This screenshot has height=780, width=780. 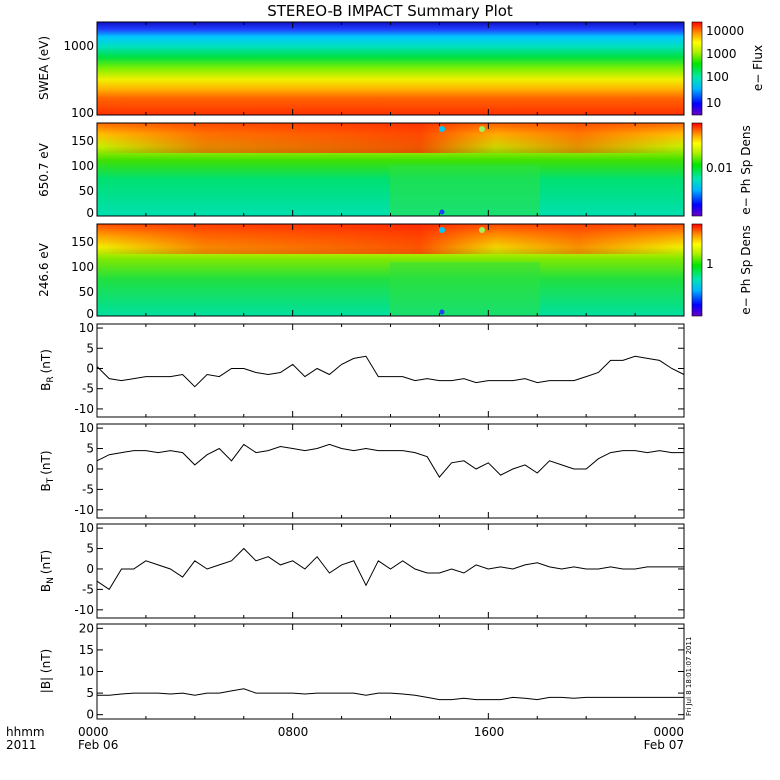 What do you see at coordinates (390, 694) in the screenshot?
I see `bmag-trace` at bounding box center [390, 694].